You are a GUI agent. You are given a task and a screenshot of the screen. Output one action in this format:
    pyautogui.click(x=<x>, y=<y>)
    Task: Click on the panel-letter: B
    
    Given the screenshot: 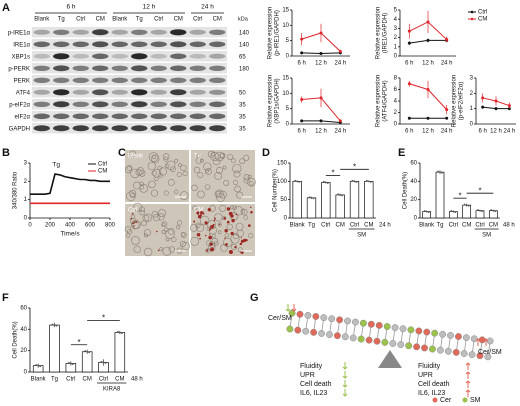 What is the action you would take?
    pyautogui.click(x=6, y=153)
    